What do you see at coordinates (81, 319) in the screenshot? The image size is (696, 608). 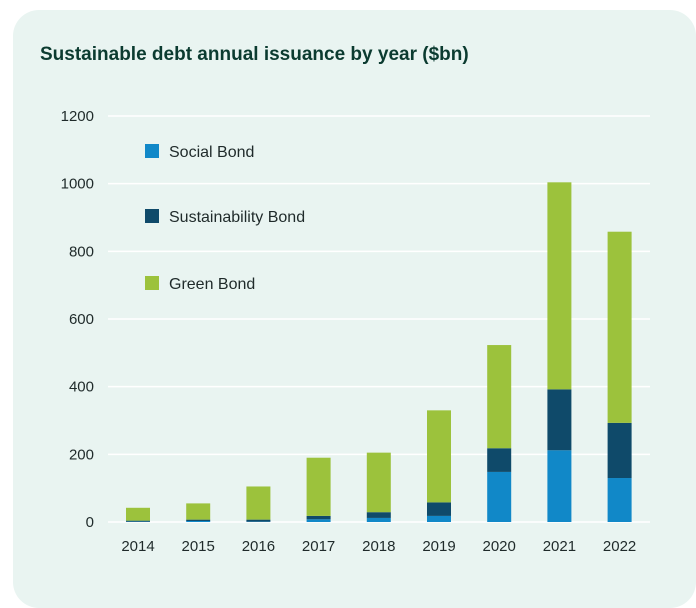 I see `y-tick-label: 600` at bounding box center [81, 319].